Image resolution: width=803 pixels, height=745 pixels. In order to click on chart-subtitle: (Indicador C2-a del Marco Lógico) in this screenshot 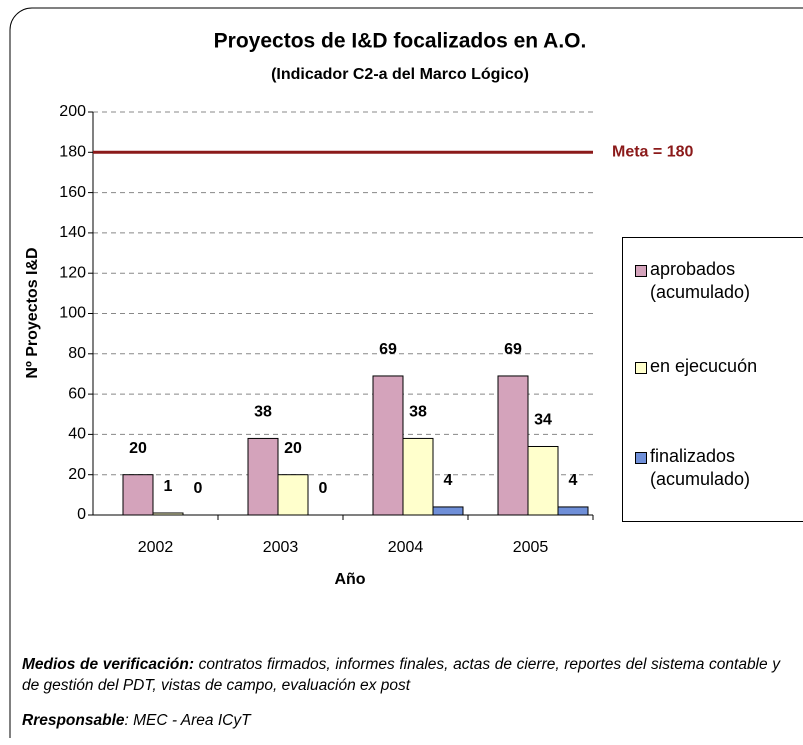, I will do `click(400, 74)`.